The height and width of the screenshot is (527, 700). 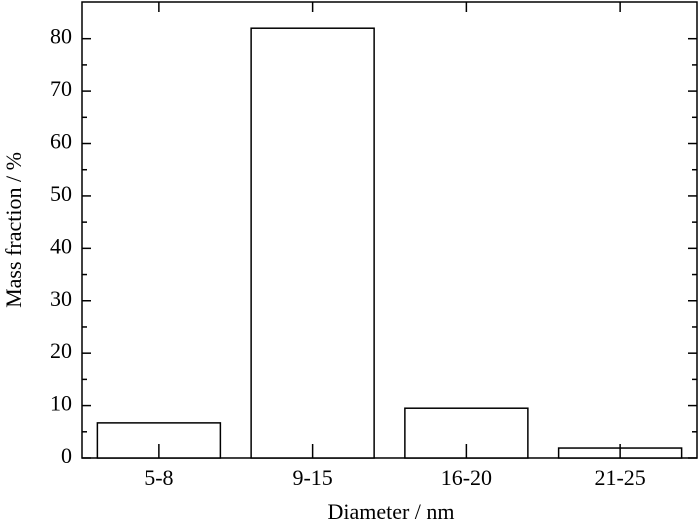 I want to click on x-axis-label: Diameter / nm, so click(x=390, y=511).